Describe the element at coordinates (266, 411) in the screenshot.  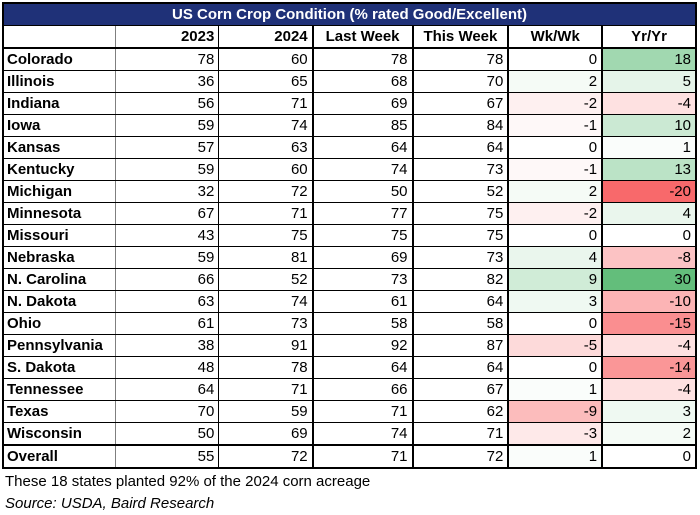
I see `y2024-cell: 59` at that location.